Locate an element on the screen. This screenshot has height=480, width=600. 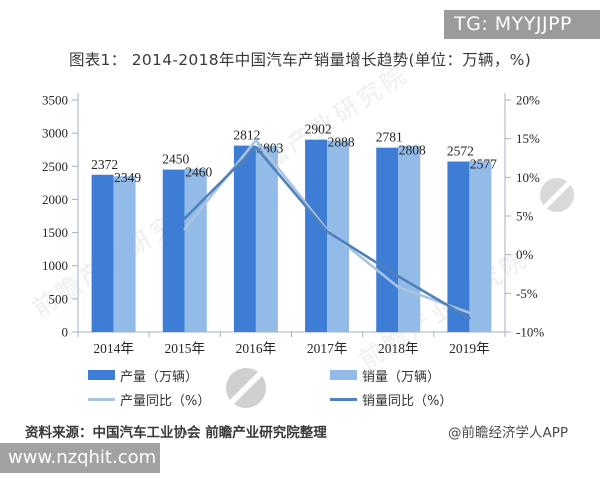
x-axis-label: 2018年 is located at coordinates (398, 348).